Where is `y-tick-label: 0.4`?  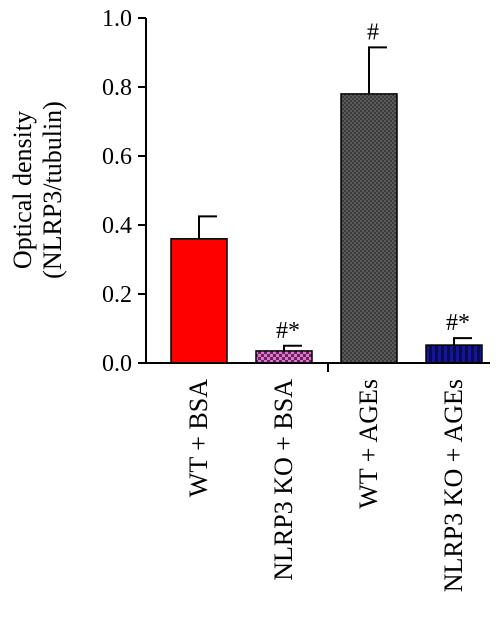
y-tick-label: 0.4 is located at coordinates (117, 226).